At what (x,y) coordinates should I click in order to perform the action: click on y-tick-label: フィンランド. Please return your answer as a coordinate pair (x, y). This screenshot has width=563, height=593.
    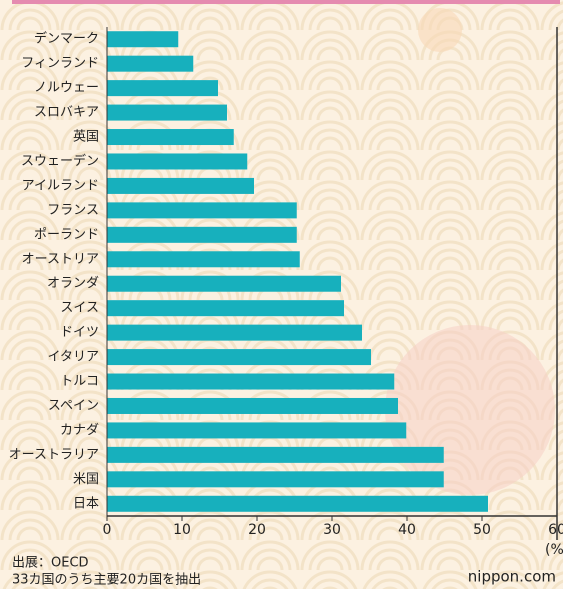
    Looking at the image, I should click on (60, 63).